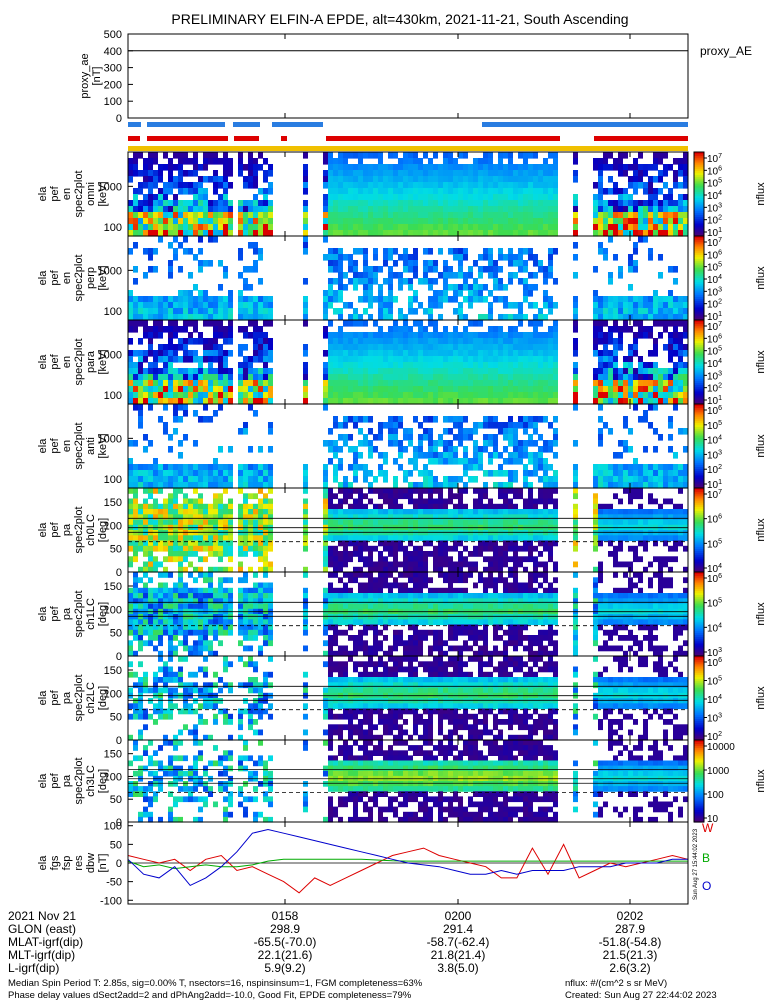  Describe the element at coordinates (110, 271) in the screenshot. I see `ytick-label: 1000` at that location.